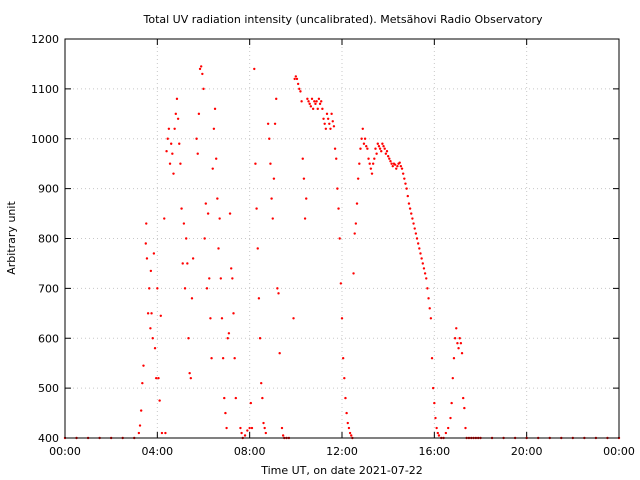 The height and width of the screenshot is (480, 640). I want to click on y-tick-label: 400, so click(48, 438).